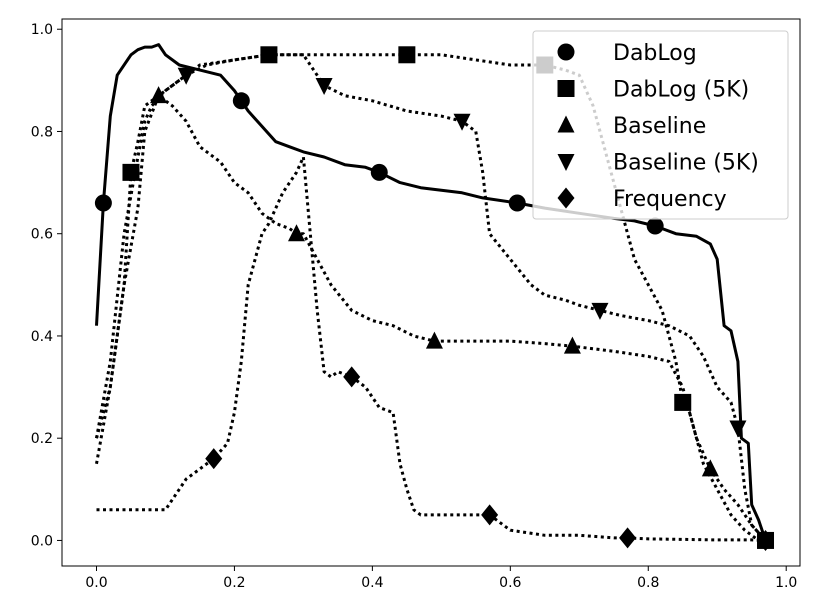 The width and height of the screenshot is (819, 614). What do you see at coordinates (655, 53) in the screenshot?
I see `legend-label-dablog: DabLog` at bounding box center [655, 53].